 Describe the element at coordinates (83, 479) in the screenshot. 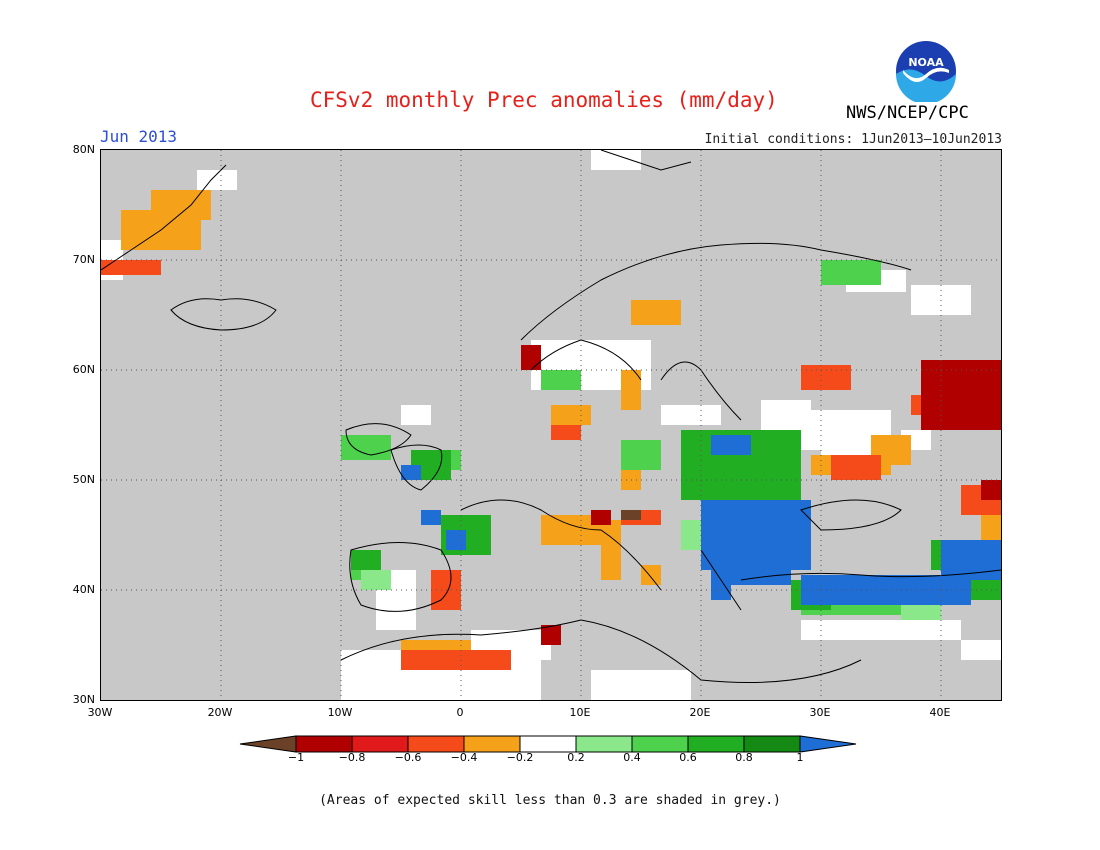

I see `lat-label: 50N` at that location.